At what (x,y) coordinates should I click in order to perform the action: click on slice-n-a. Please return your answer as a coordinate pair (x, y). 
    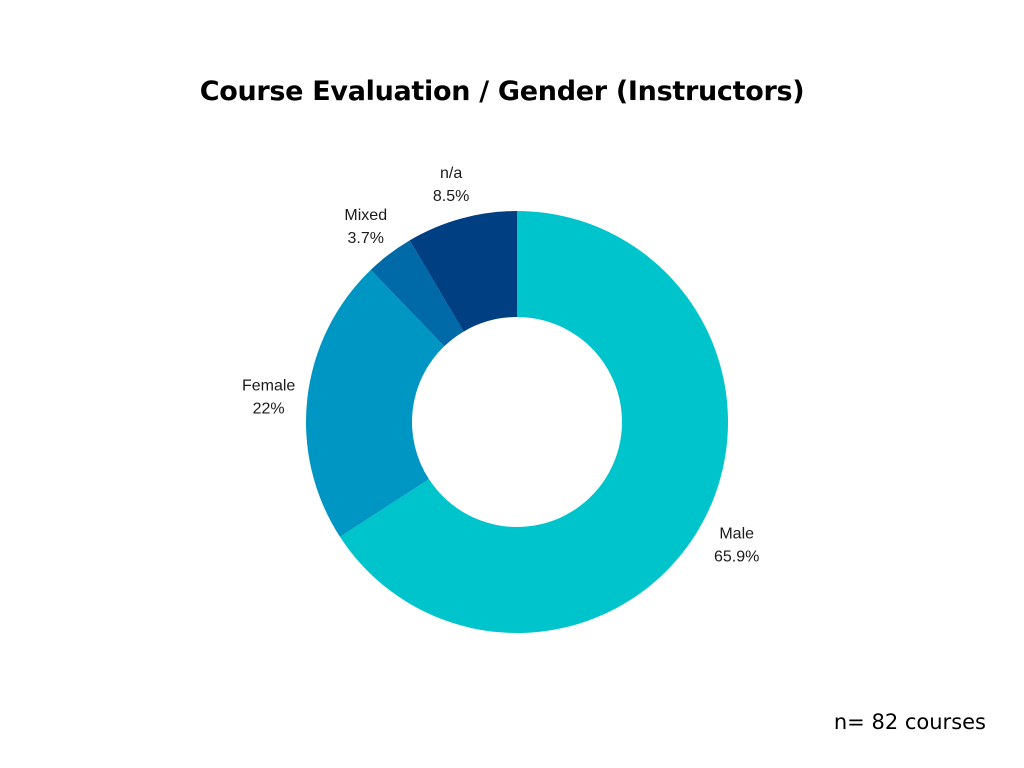
    Looking at the image, I should click on (463, 271).